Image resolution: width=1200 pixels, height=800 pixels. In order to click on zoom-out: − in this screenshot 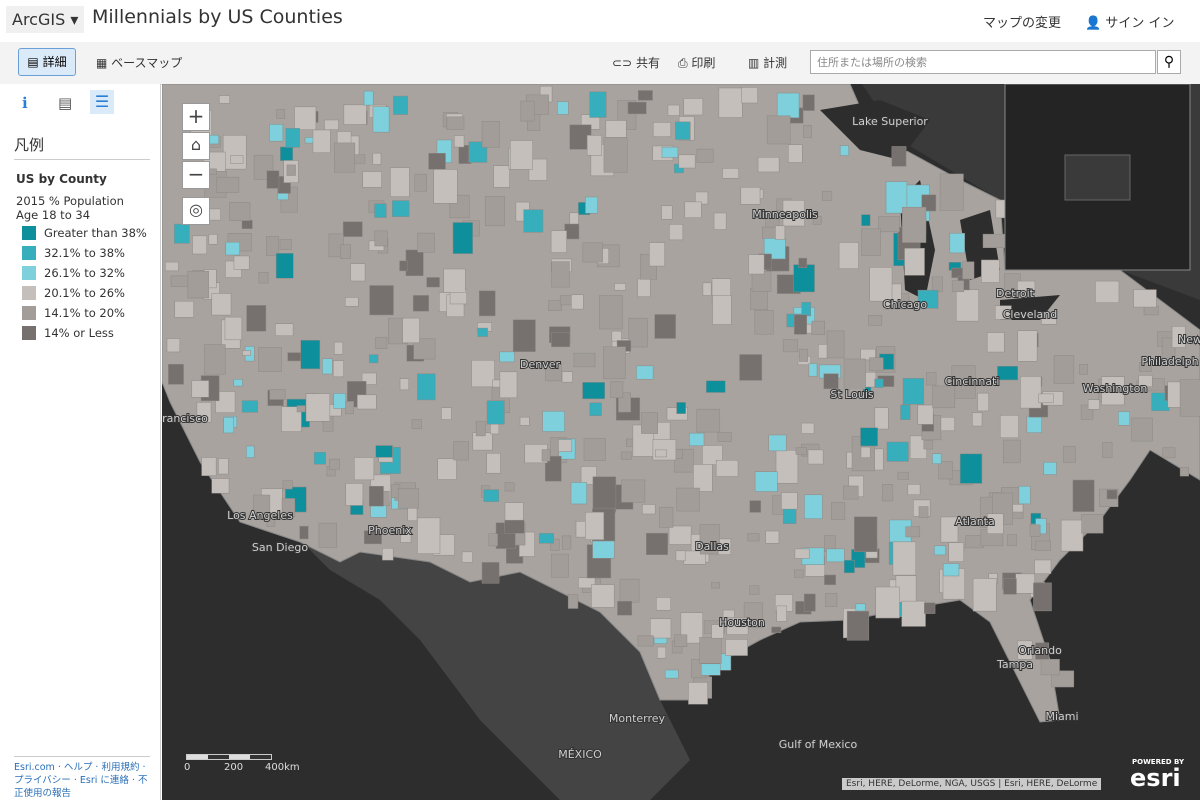, I will do `click(196, 175)`.